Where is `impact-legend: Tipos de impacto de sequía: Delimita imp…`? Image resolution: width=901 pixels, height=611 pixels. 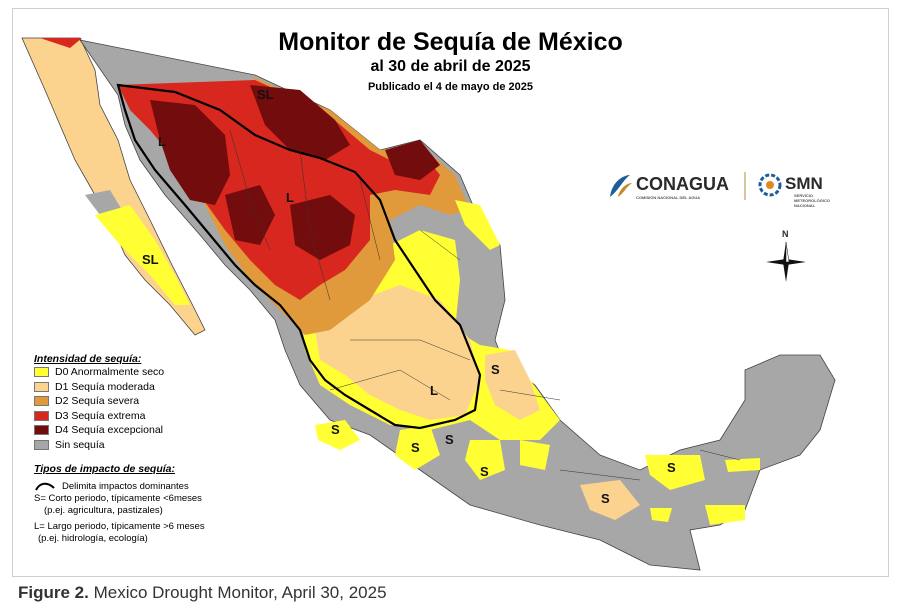 impact-legend: Tipos de impacto de sequía: Delimita imp… is located at coordinates (154, 504).